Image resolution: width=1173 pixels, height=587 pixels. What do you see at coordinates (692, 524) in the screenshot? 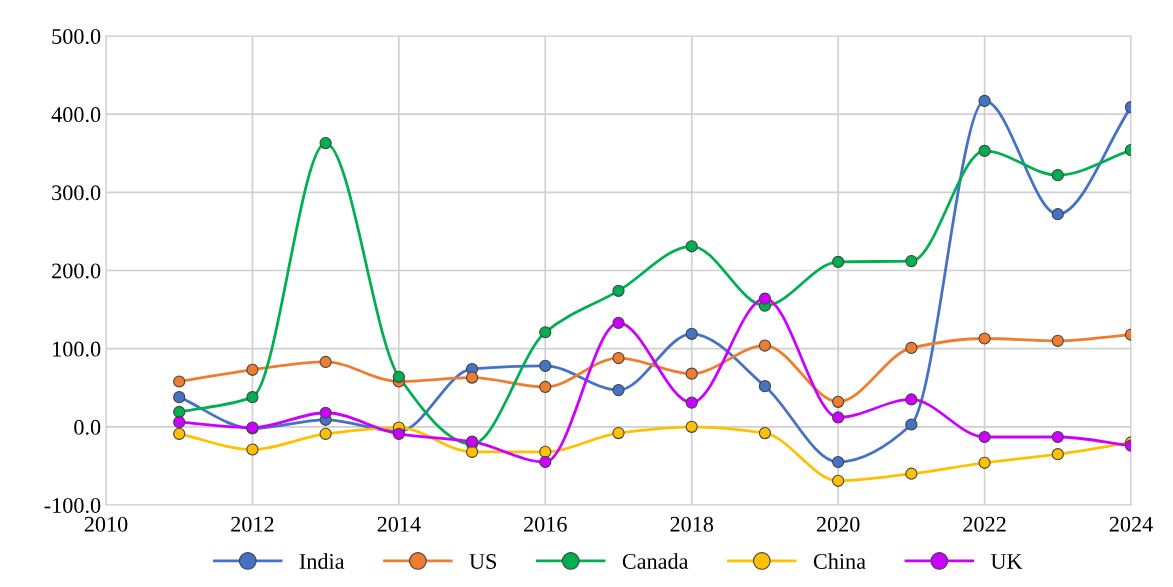
I see `x-tick-label: 2018` at bounding box center [692, 524].